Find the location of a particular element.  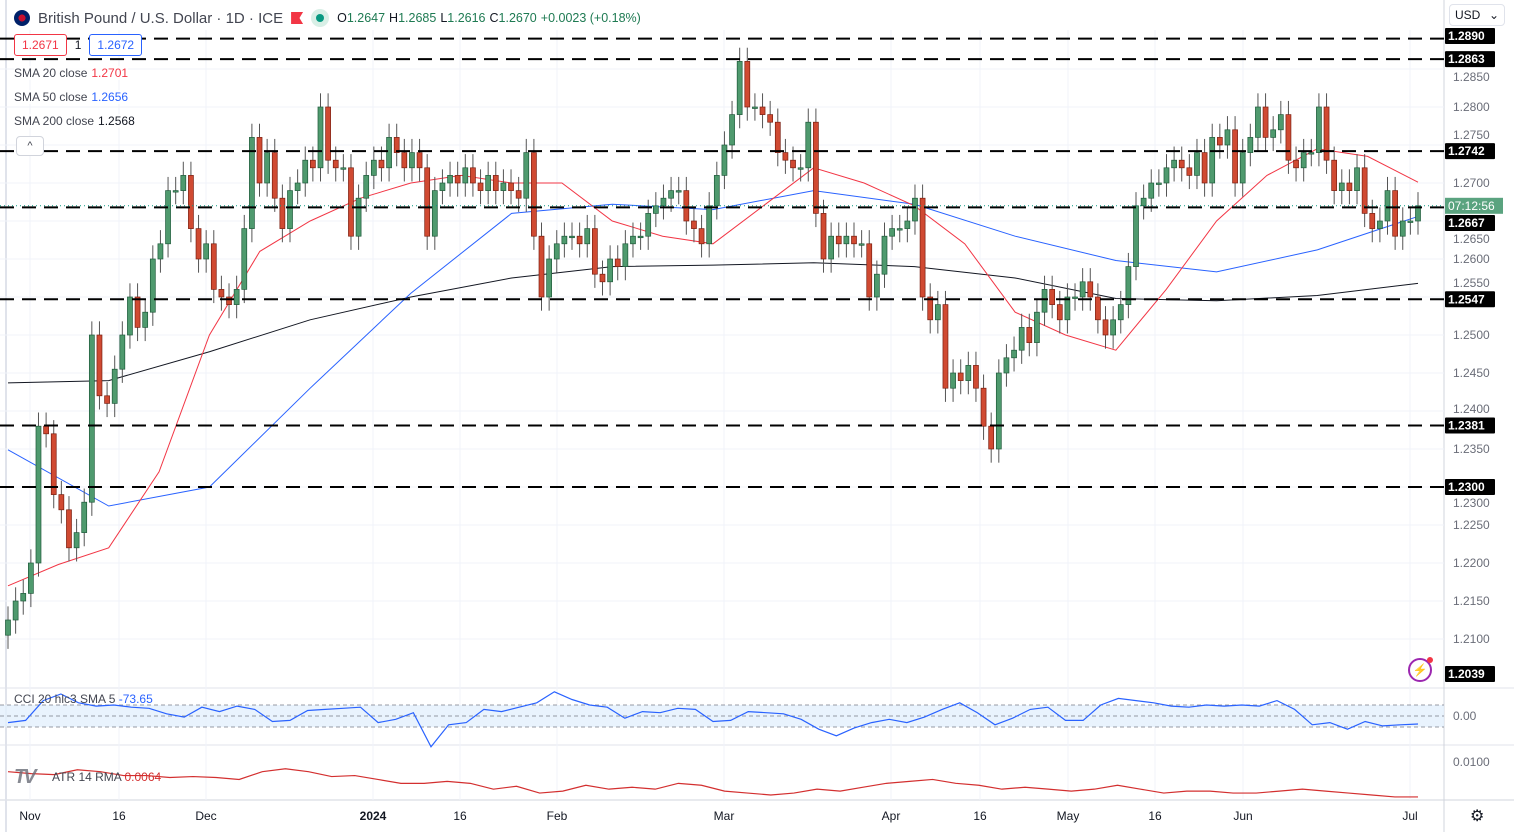

cci-legend: CCI 20 hlc3 SMA 5 -73.65 is located at coordinates (83, 699).